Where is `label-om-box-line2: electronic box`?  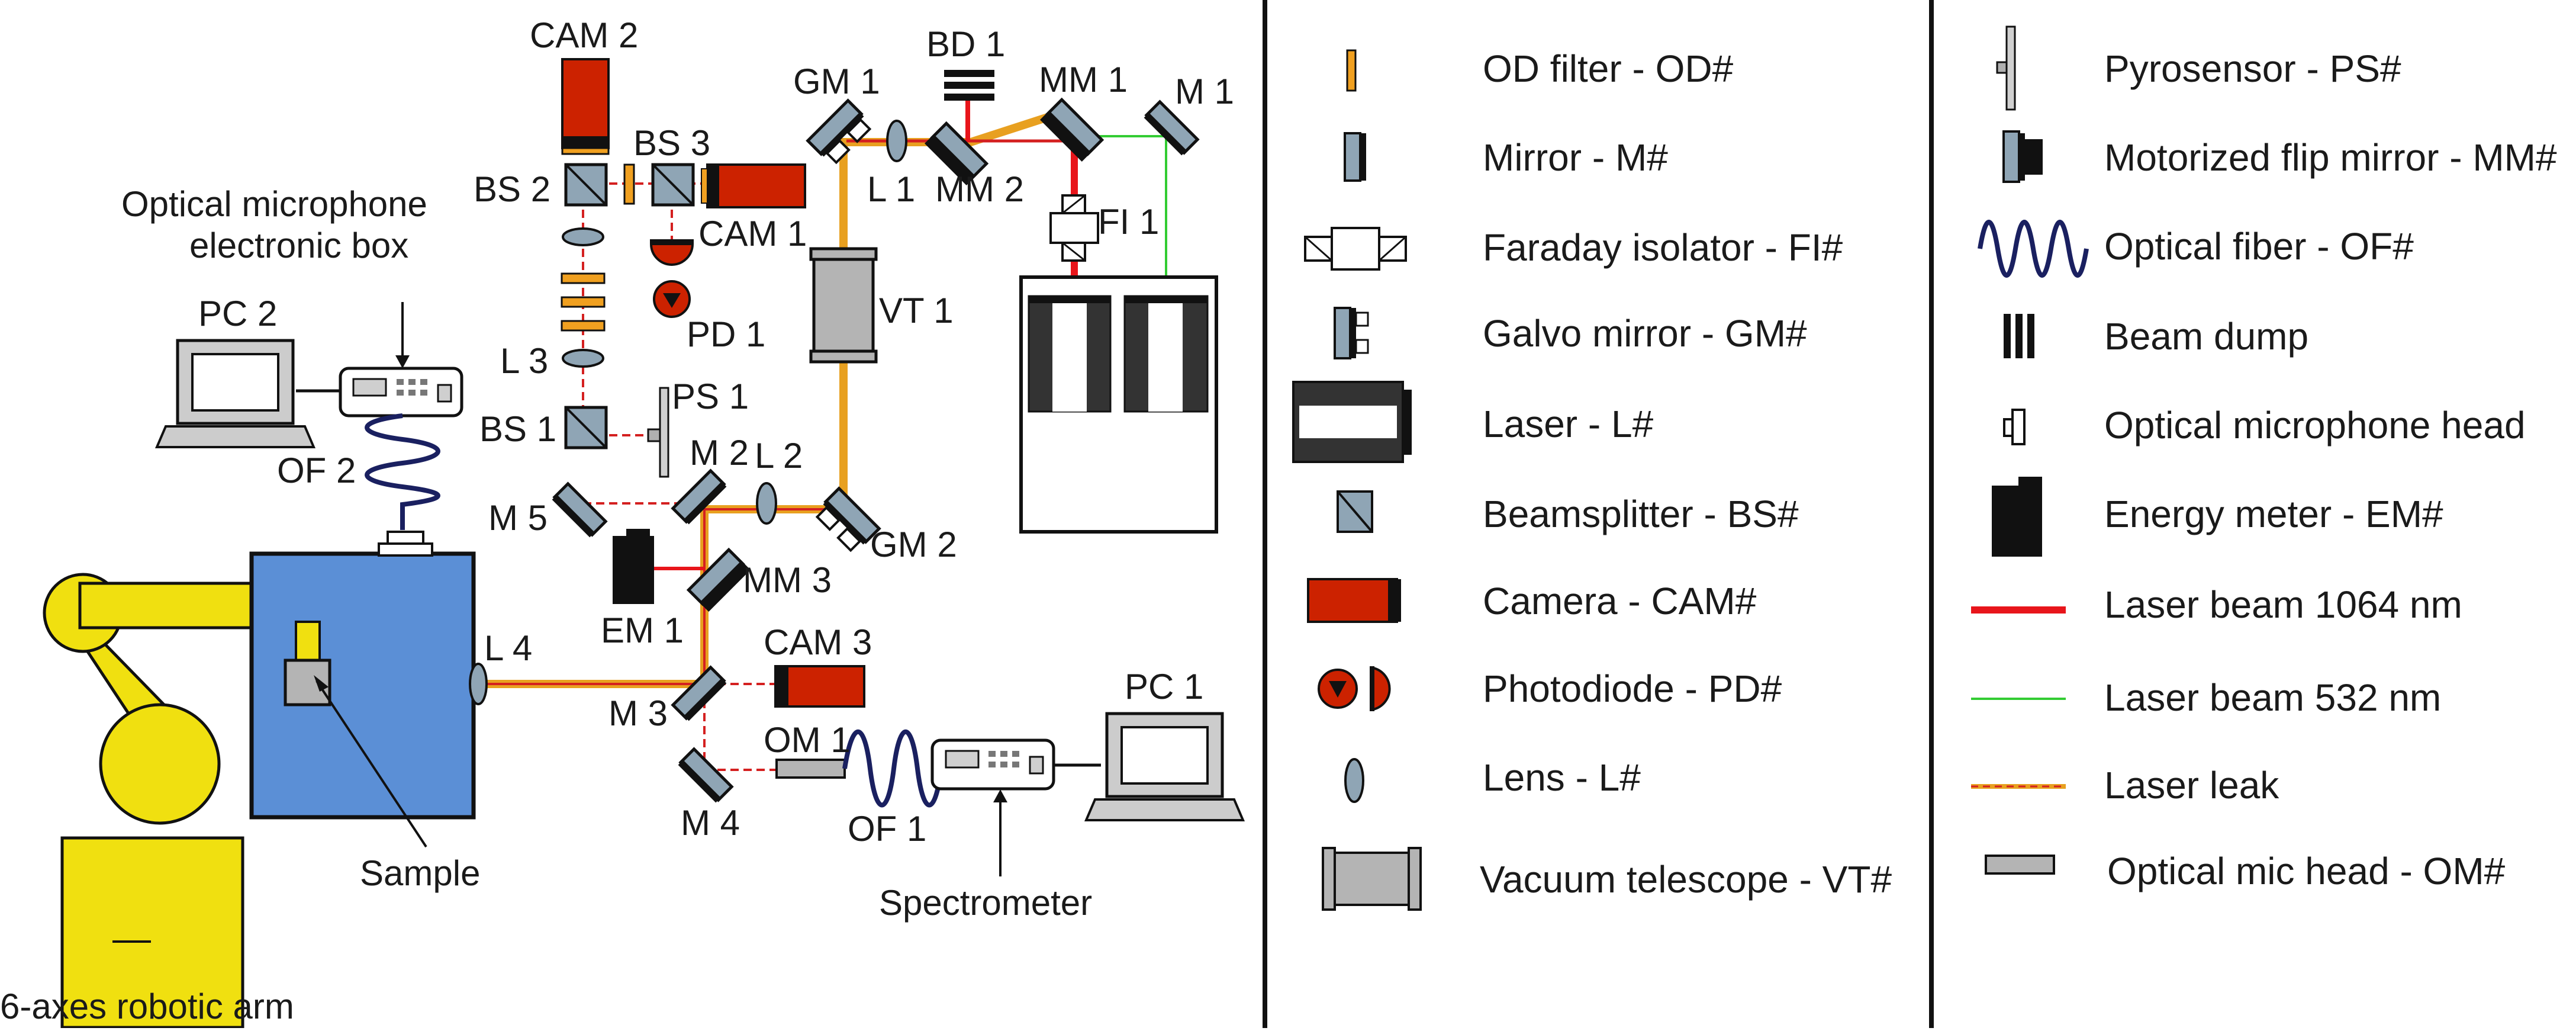
label-om-box-line2: electronic box is located at coordinates (298, 245).